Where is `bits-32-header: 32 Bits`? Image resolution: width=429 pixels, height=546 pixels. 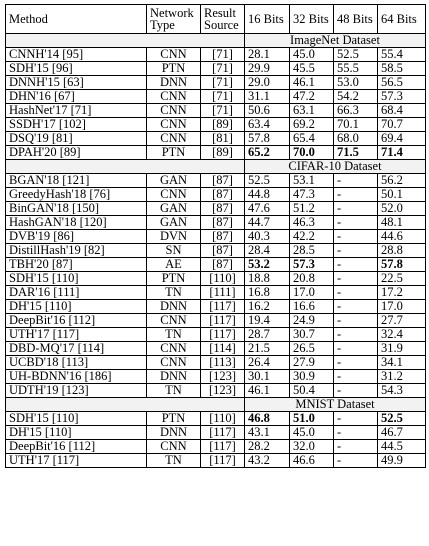
bits-32-header: 32 Bits is located at coordinates (311, 19).